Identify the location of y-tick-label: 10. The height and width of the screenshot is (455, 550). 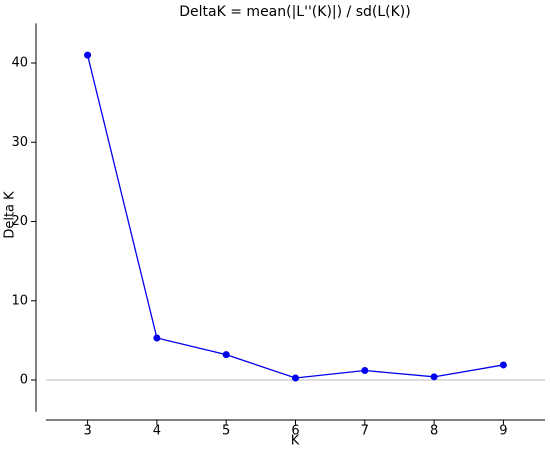
(19, 300).